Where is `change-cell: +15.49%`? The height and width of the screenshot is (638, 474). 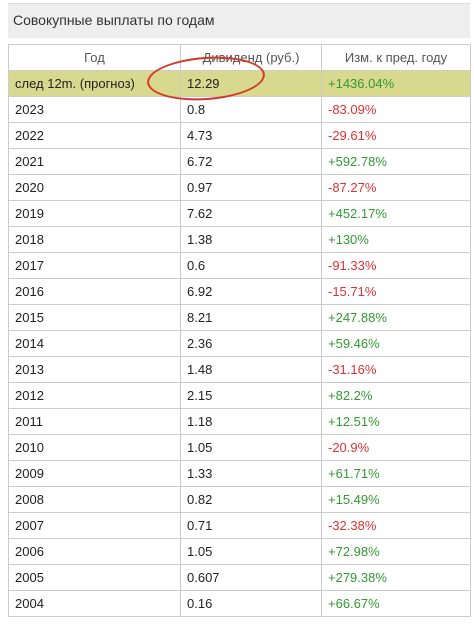 change-cell: +15.49% is located at coordinates (396, 499).